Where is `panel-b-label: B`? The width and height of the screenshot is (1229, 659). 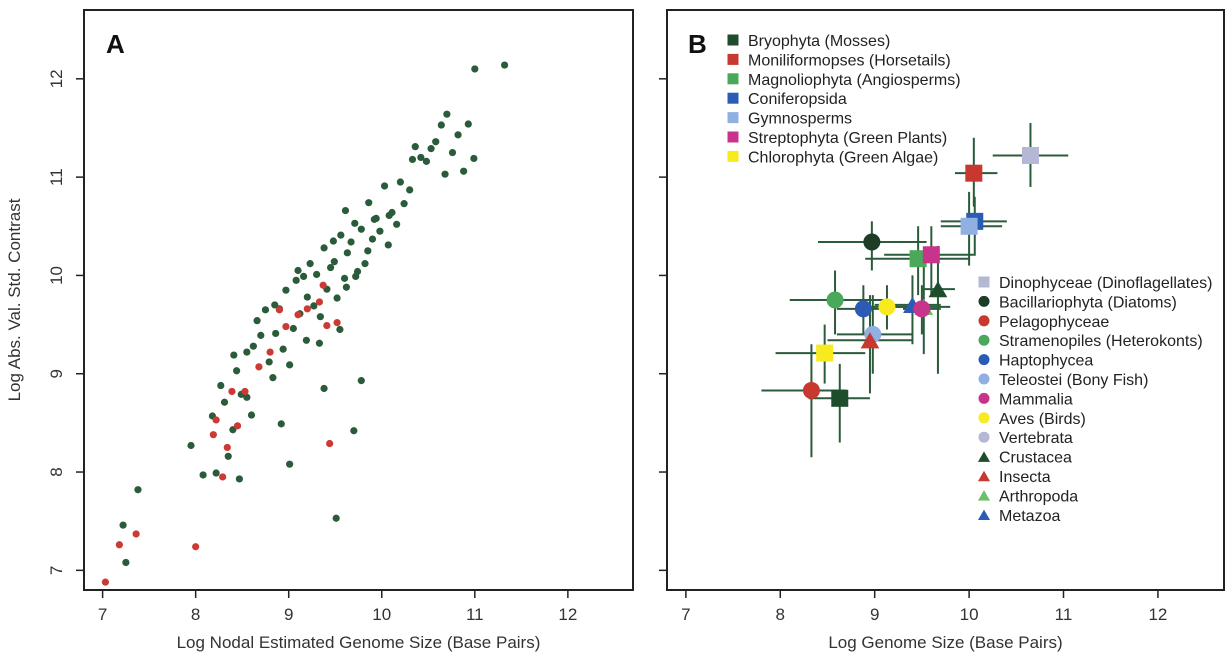
panel-b-label: B is located at coordinates (697, 44).